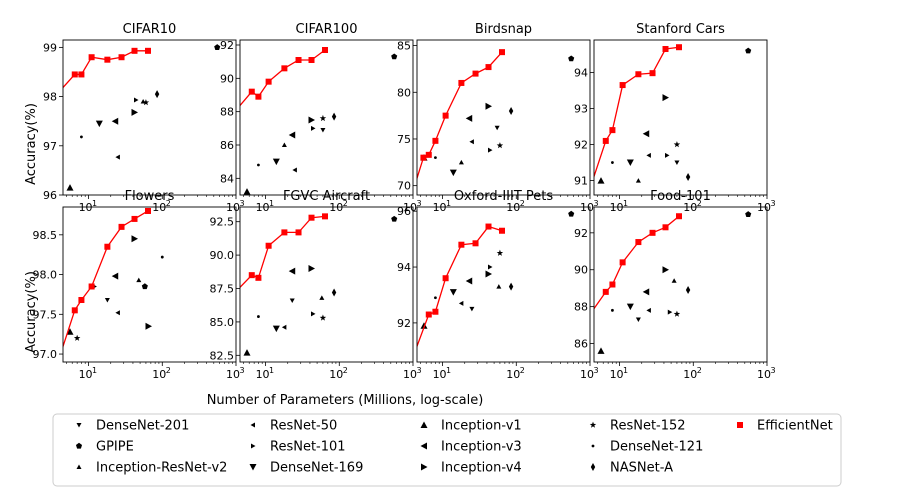  I want to click on y-tick-label: 86, so click(581, 344).